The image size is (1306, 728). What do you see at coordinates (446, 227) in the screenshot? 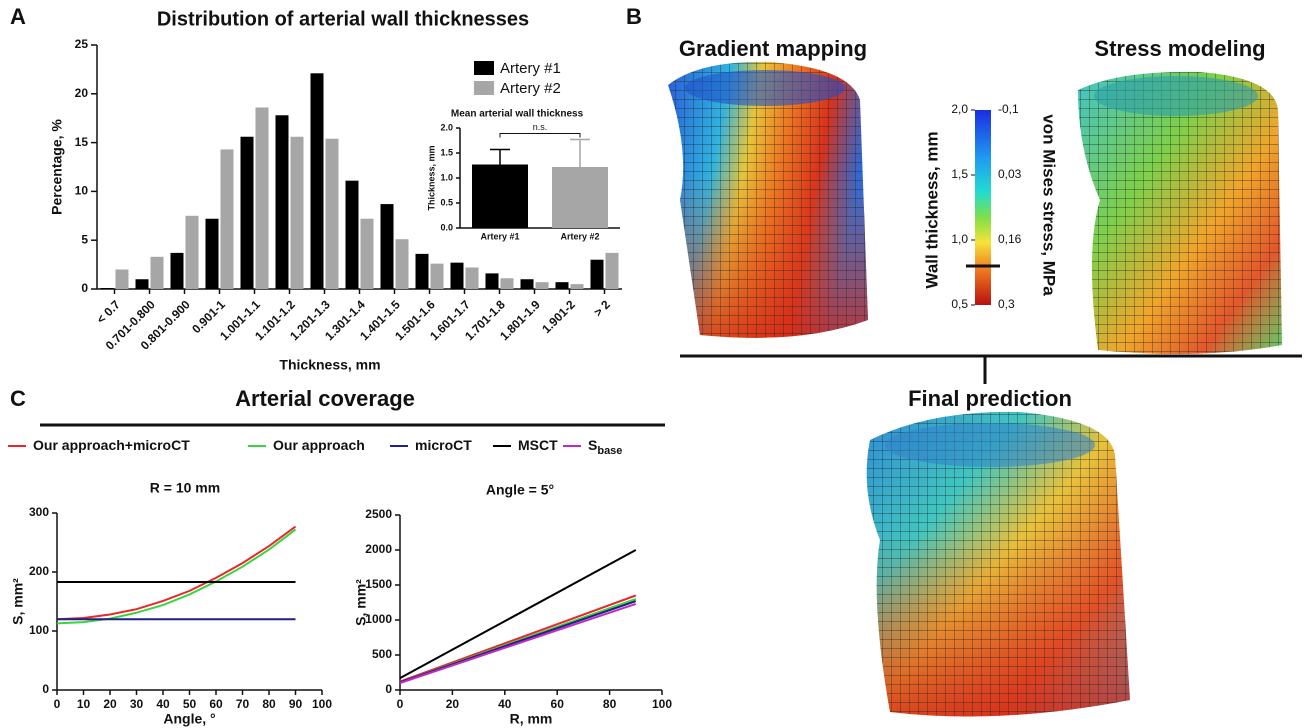
I see `y-tick-label: 0.0` at bounding box center [446, 227].